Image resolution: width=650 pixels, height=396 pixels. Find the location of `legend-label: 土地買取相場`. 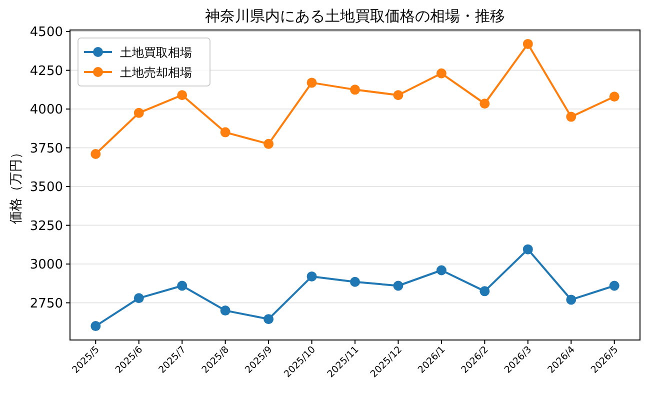

legend-label: 土地買取相場 is located at coordinates (156, 53).